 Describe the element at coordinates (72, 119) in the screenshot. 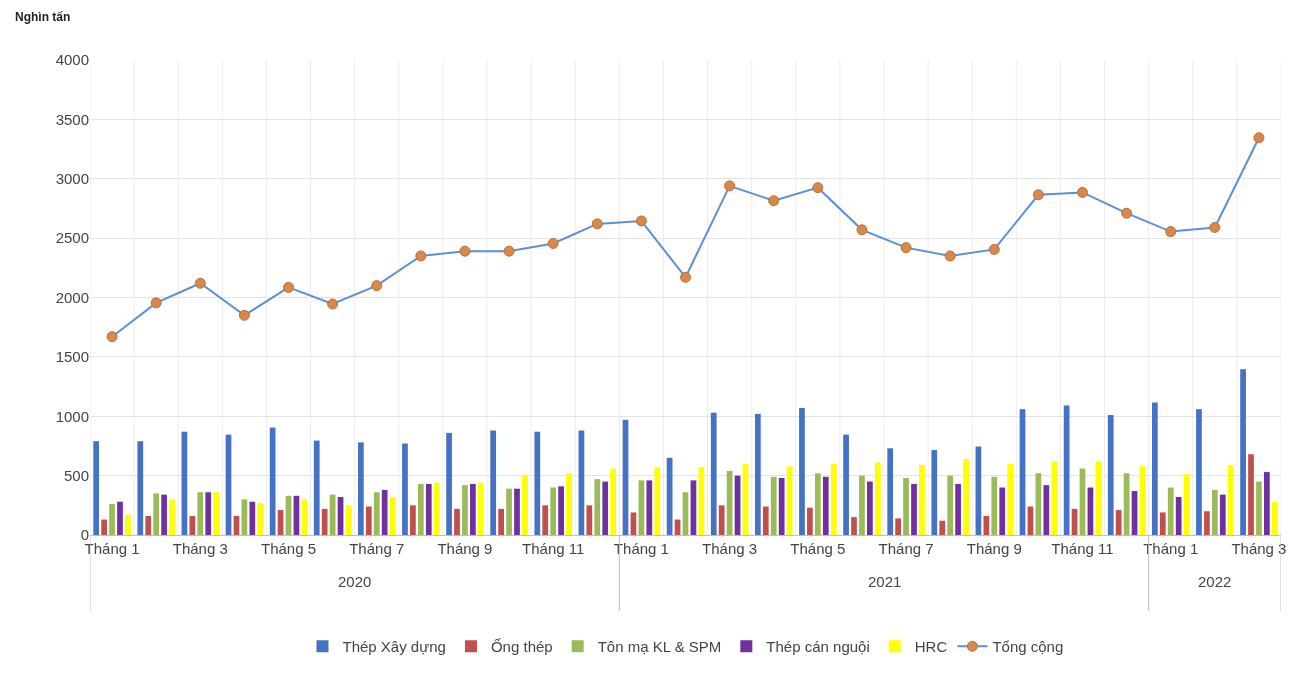

I see `y-tick-label: 3500` at that location.